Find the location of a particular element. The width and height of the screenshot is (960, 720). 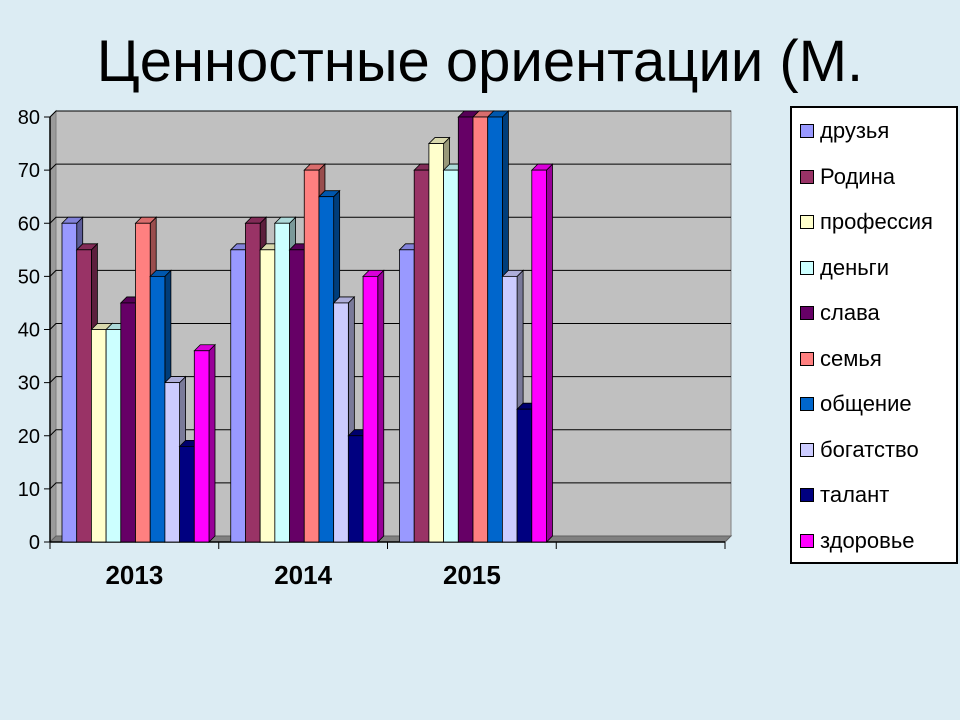

legend-label: Родина is located at coordinates (857, 176).